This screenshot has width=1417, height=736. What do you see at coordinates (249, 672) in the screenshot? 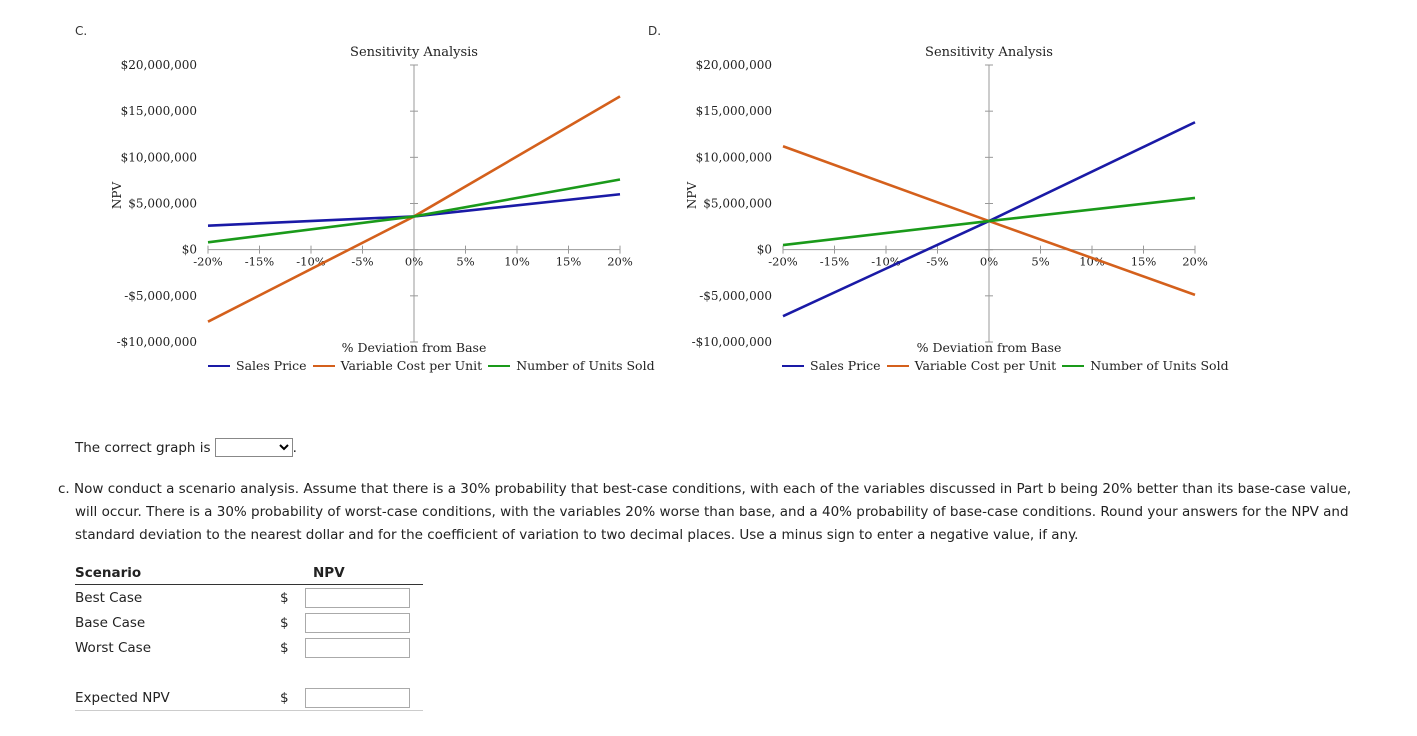
I see `spacer-row` at bounding box center [249, 672].